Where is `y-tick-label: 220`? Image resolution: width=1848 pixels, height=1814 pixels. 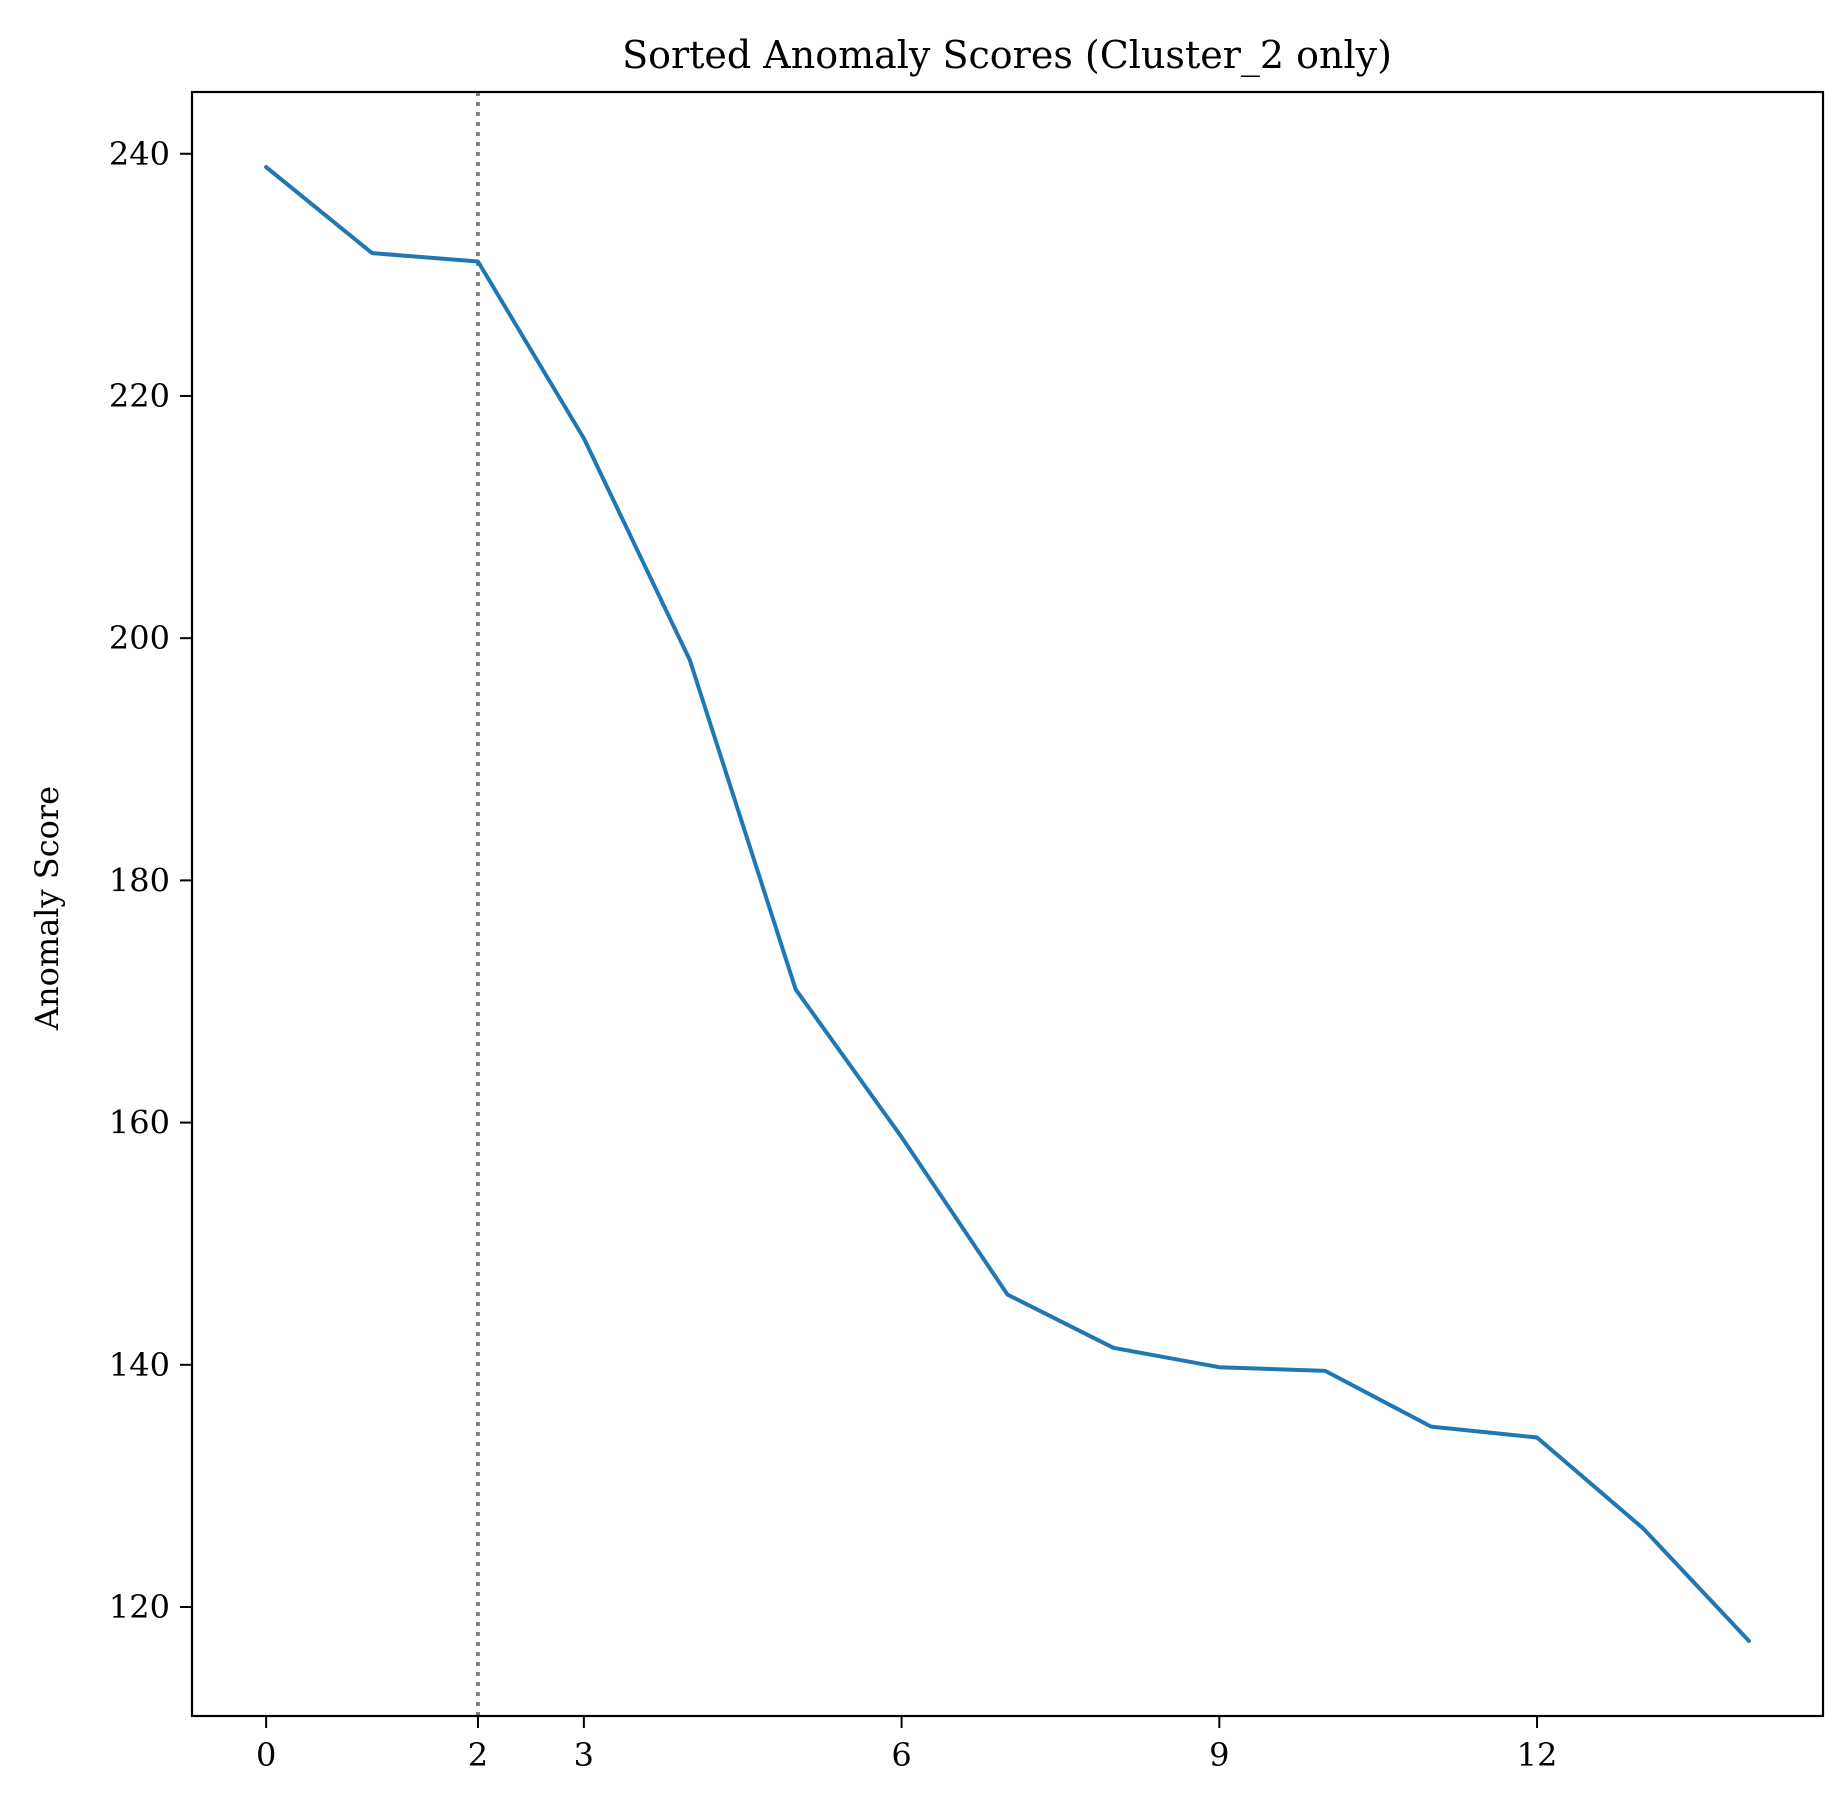 y-tick-label: 220 is located at coordinates (139, 396).